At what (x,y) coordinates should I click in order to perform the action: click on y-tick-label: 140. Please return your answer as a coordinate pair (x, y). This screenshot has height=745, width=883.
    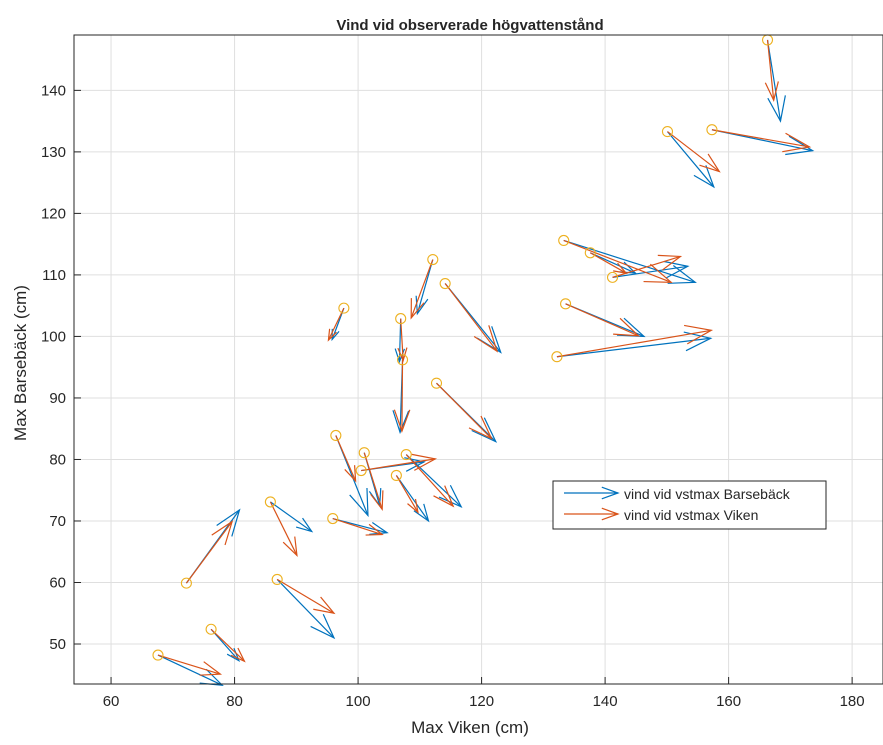
    Looking at the image, I should click on (53, 90).